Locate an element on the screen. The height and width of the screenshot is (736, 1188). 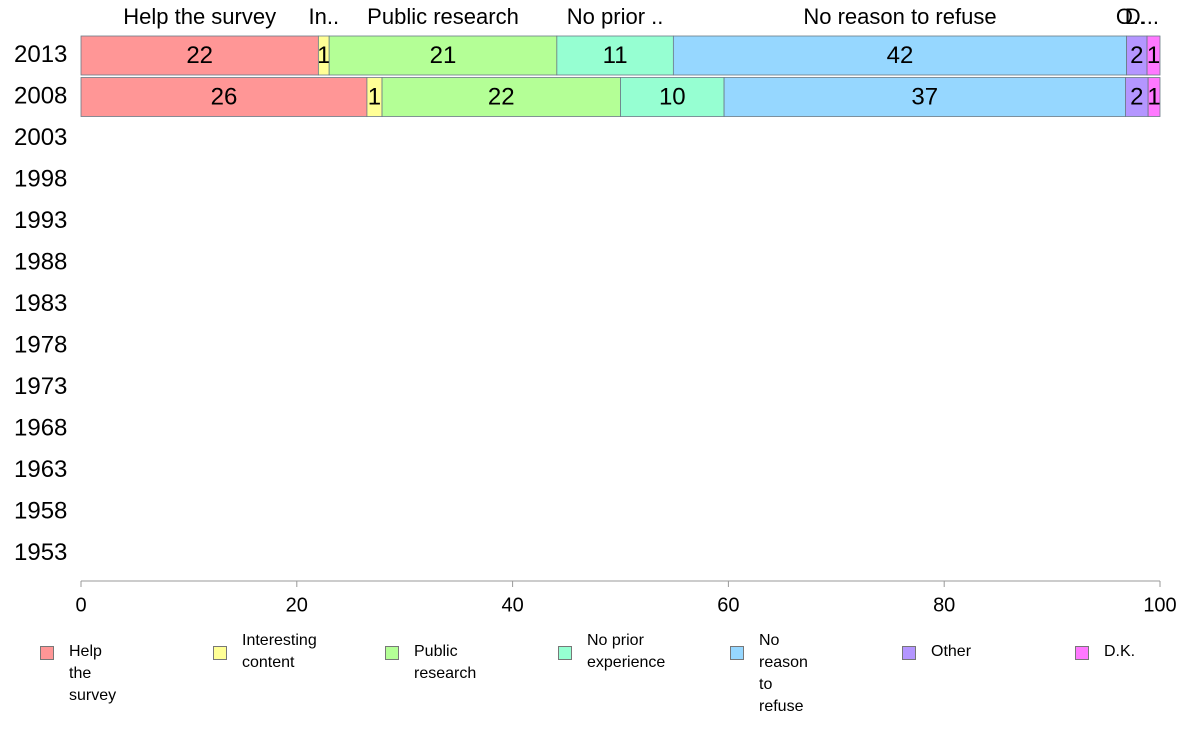
data-label-2008-d-k-: 1 is located at coordinates (1153, 96).